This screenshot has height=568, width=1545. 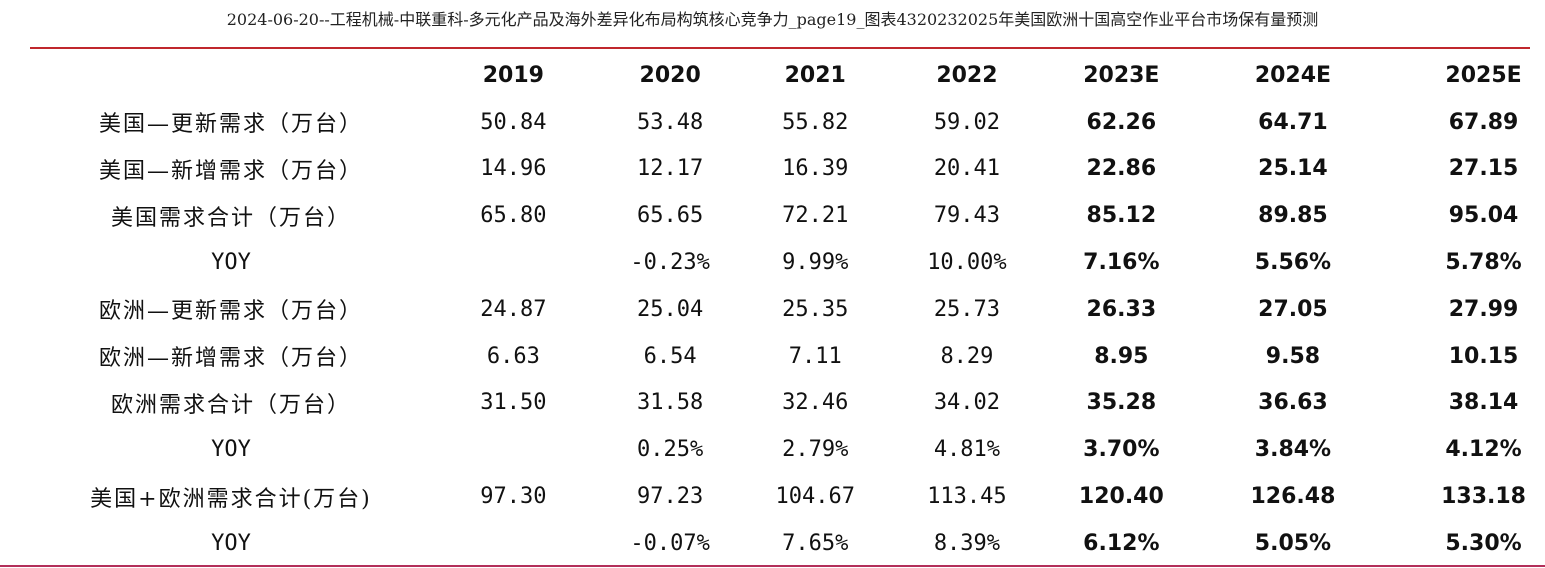 I want to click on table-cell-estimate: 5.30%, so click(x=1483, y=543).